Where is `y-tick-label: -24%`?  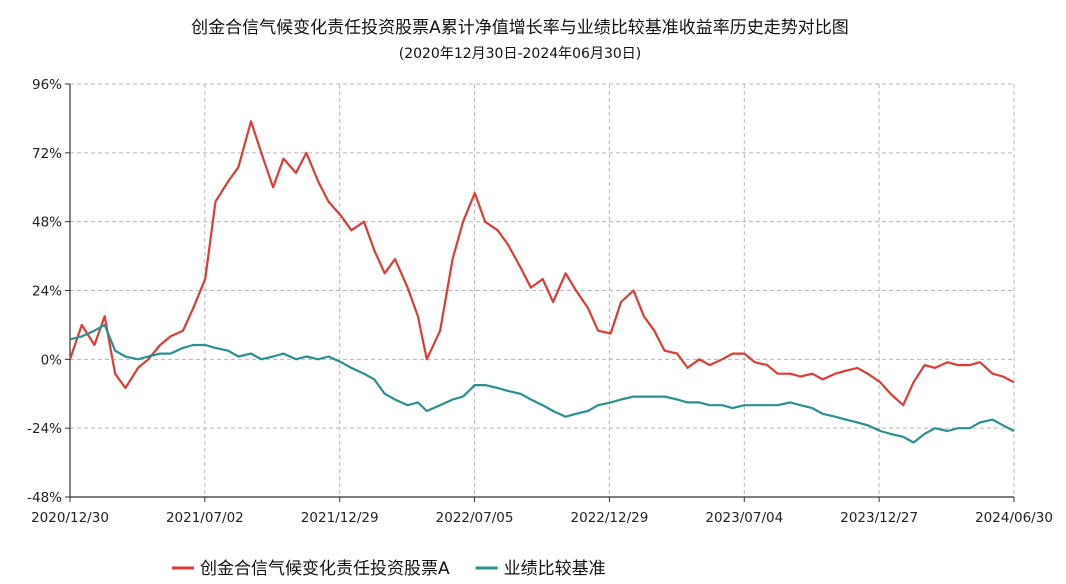
y-tick-label: -24% is located at coordinates (44, 429).